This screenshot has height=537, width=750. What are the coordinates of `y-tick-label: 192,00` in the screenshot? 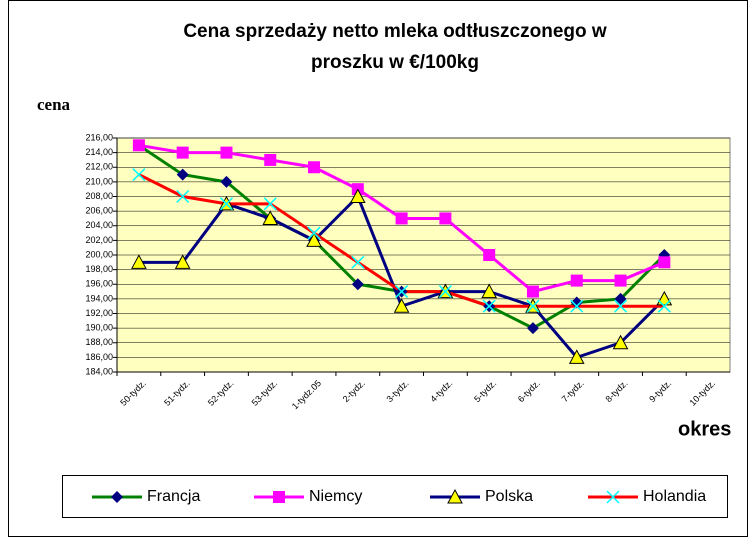 It's located at (99, 313).